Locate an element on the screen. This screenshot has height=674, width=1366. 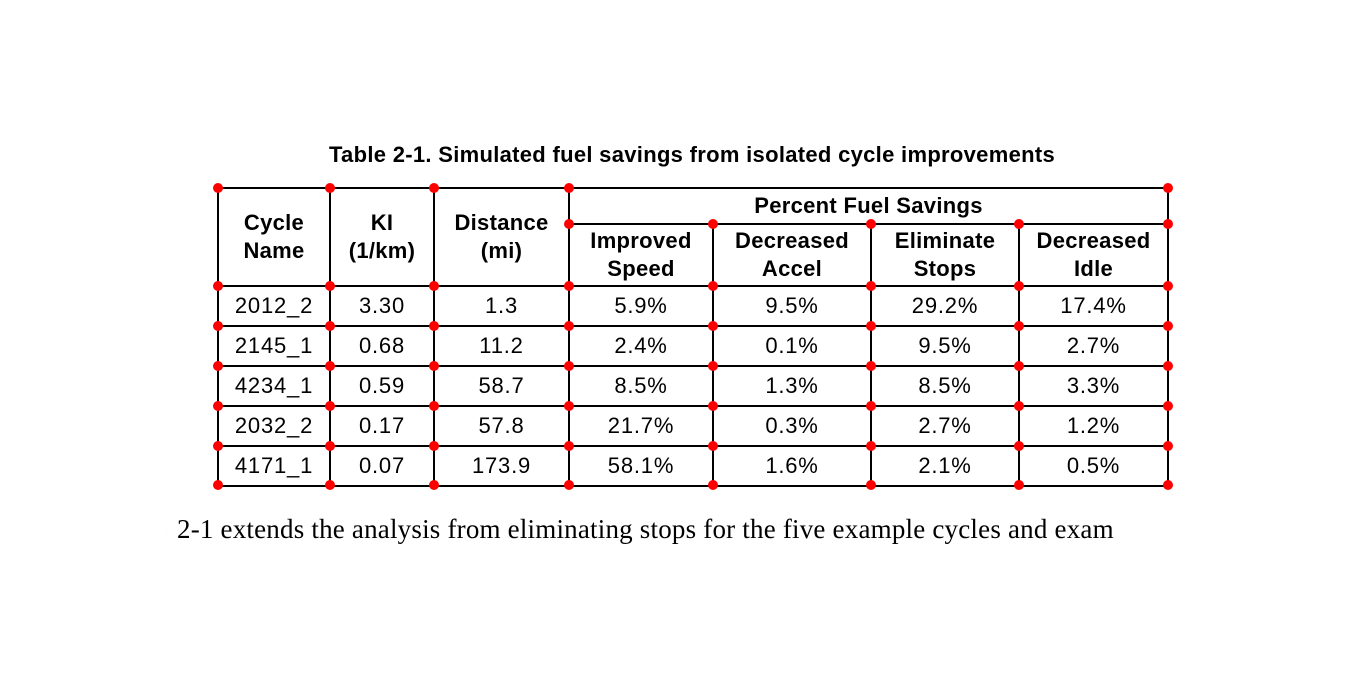
cell-ki: 3.30 is located at coordinates (382, 306).